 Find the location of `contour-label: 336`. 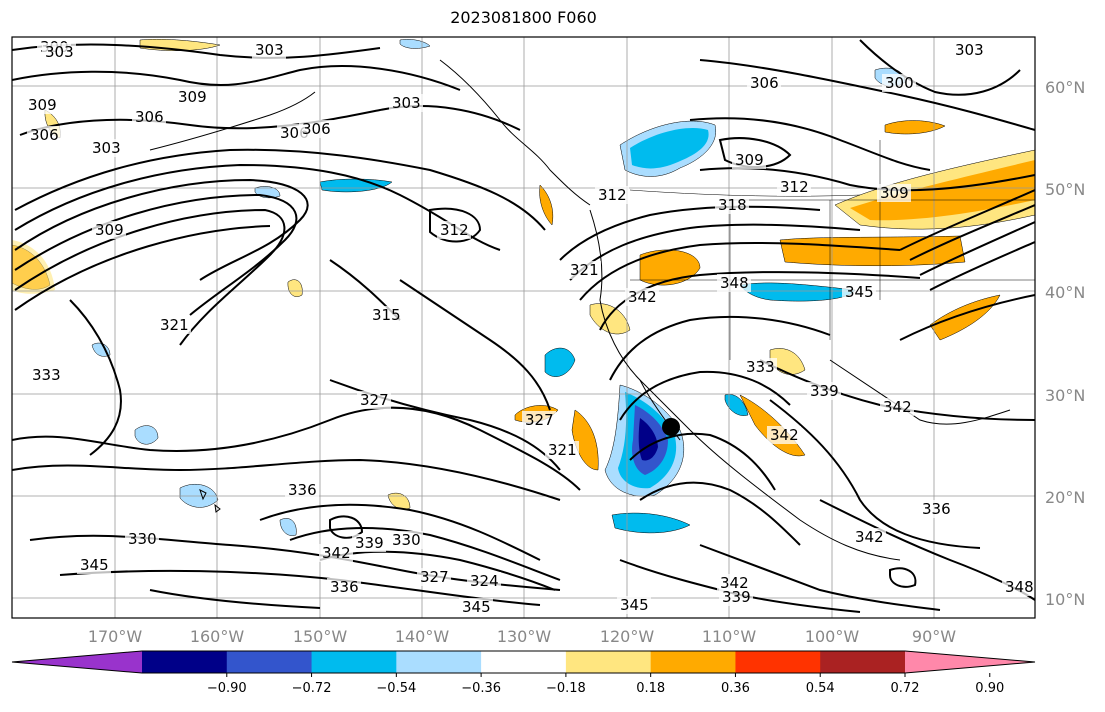

contour-label: 336 is located at coordinates (302, 490).